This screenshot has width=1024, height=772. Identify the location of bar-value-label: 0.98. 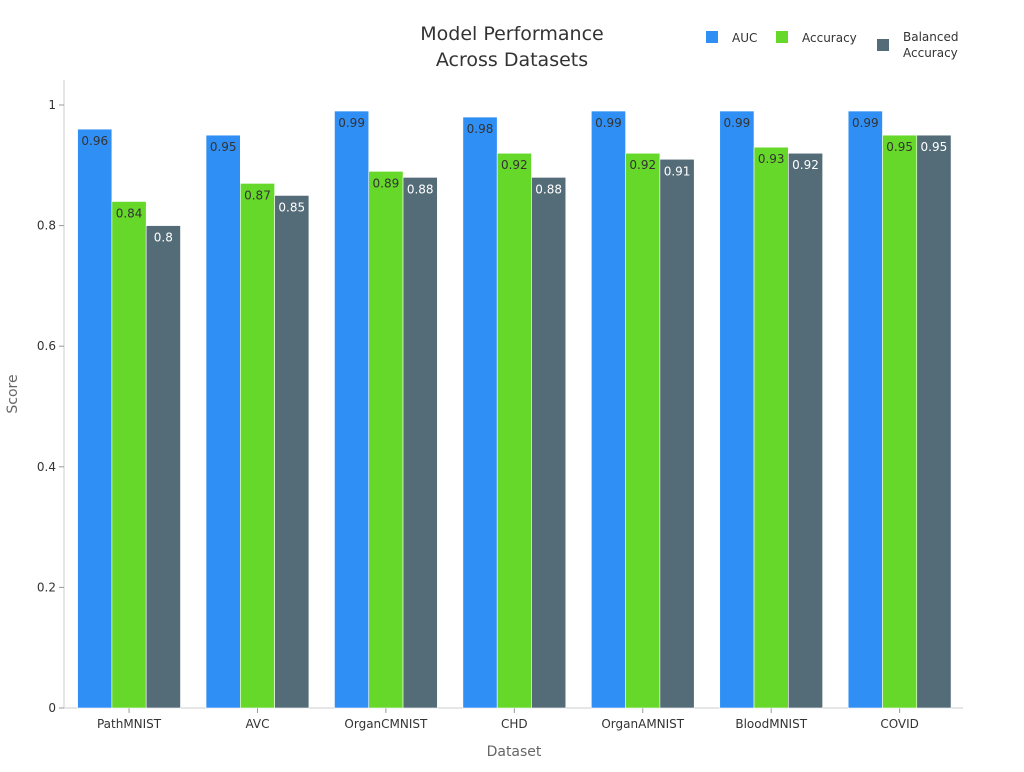
(480, 129).